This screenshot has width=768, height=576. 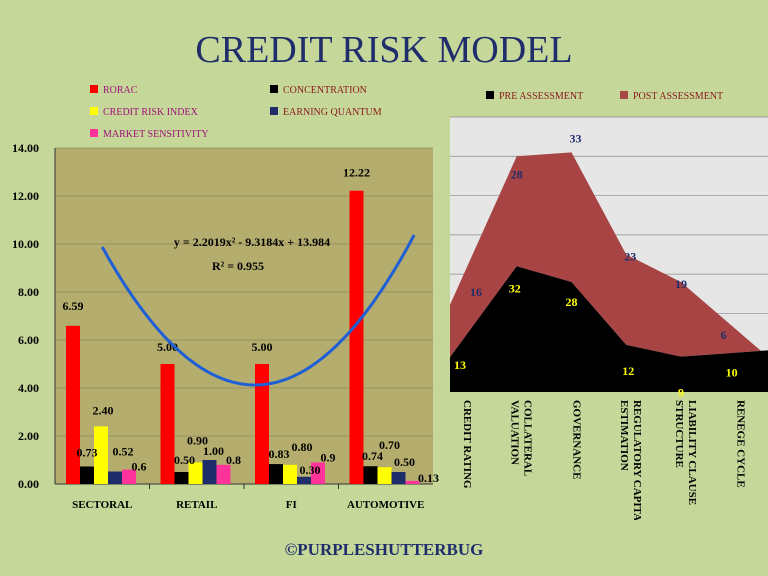 What do you see at coordinates (609, 255) in the screenshot?
I see `area-post-assessment` at bounding box center [609, 255].